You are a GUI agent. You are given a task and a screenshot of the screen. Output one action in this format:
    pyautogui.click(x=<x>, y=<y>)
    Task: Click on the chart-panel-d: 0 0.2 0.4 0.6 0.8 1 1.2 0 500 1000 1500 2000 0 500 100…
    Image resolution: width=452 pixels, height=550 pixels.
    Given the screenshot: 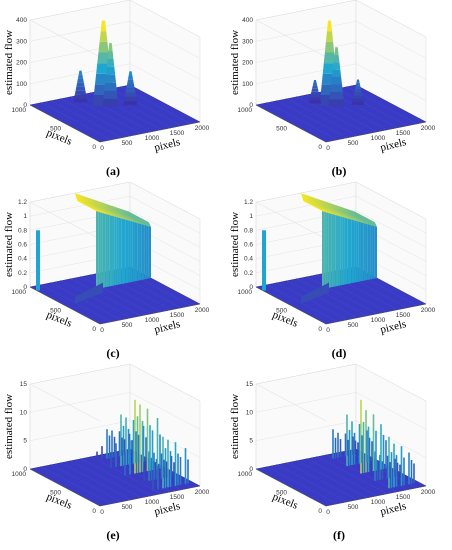 What is the action you would take?
    pyautogui.click(x=332, y=270)
    